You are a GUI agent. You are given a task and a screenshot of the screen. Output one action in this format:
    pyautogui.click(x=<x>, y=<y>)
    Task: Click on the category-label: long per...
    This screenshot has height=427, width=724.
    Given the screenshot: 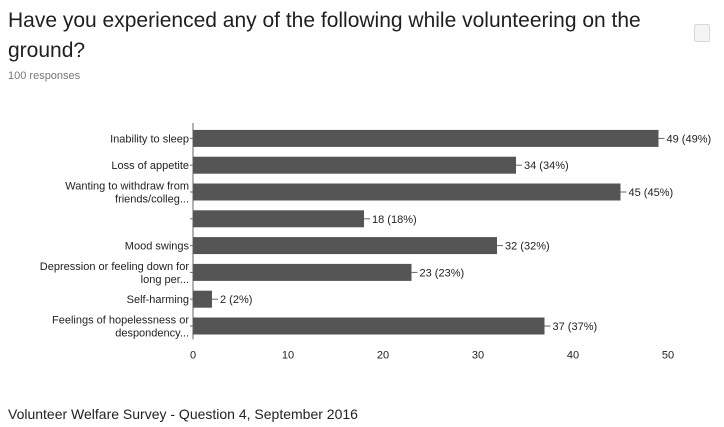 What is the action you would take?
    pyautogui.click(x=165, y=280)
    